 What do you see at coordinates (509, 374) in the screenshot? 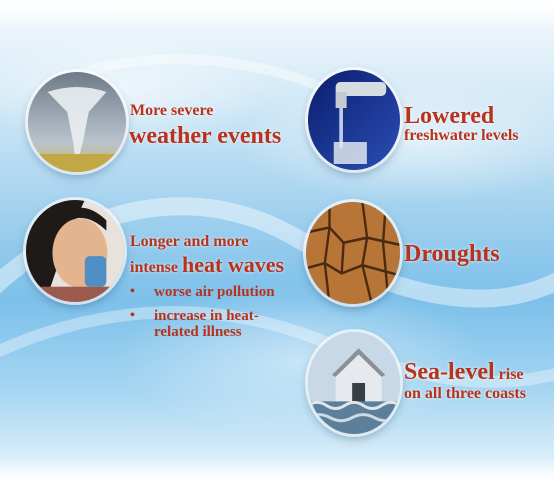
I see `sea-level-rise: rise` at bounding box center [509, 374].